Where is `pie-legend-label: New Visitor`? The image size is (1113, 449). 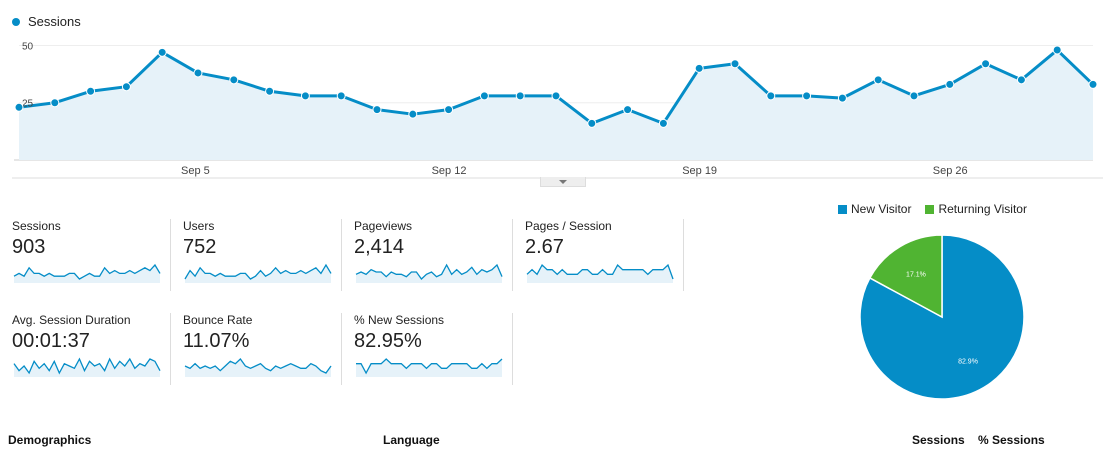 pie-legend-label: New Visitor is located at coordinates (881, 209).